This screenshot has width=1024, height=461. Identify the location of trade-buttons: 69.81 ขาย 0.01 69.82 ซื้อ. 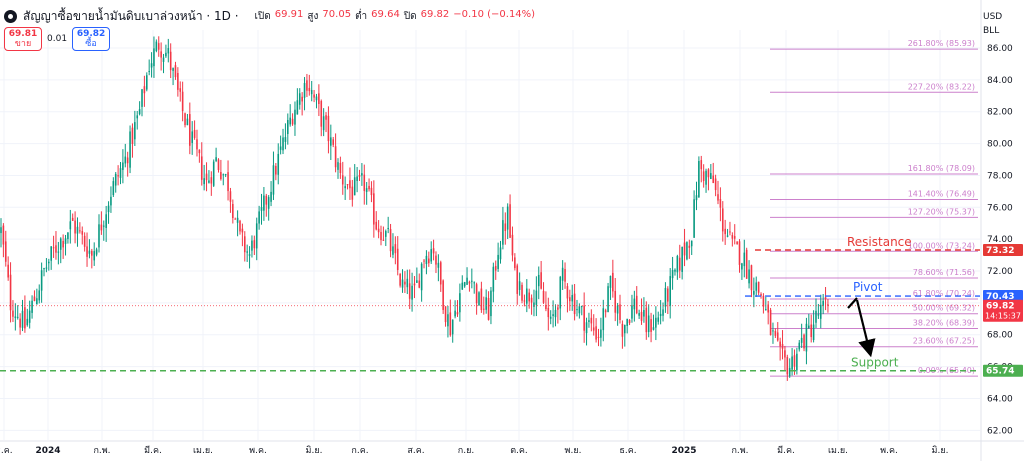
(57, 39).